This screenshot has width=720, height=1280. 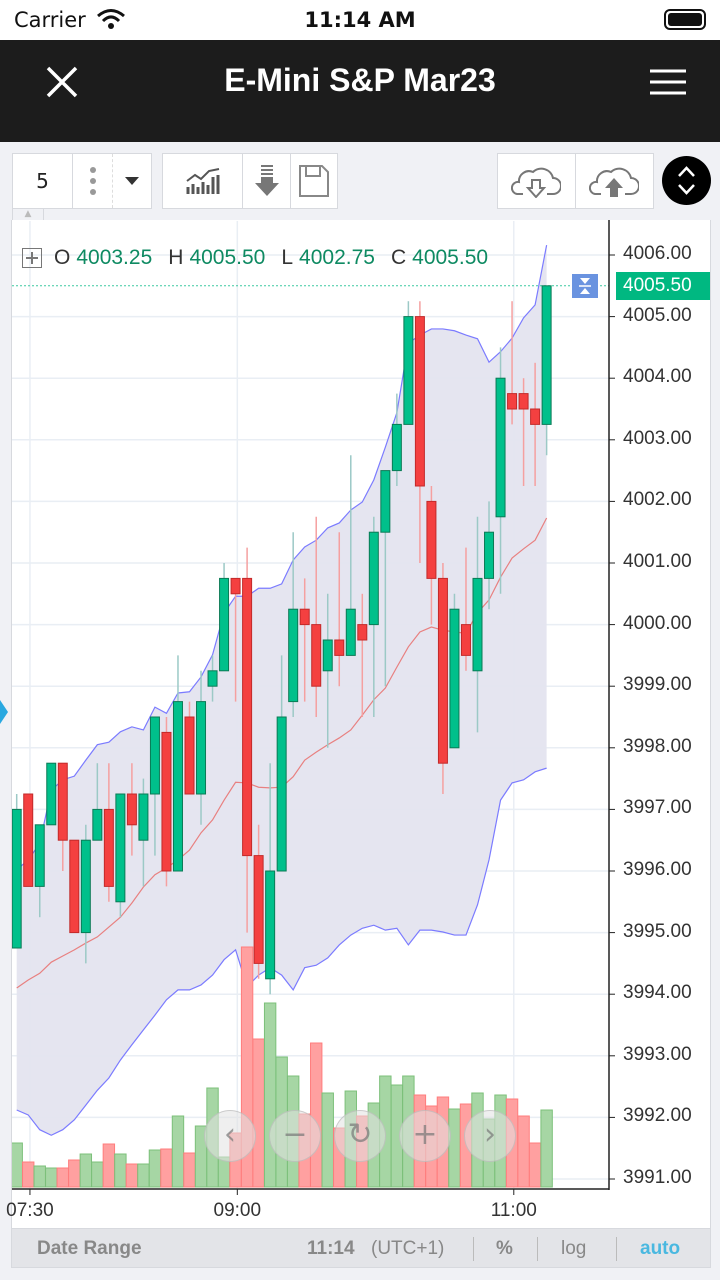 What do you see at coordinates (574, 1248) in the screenshot?
I see `log-toggle: log` at bounding box center [574, 1248].